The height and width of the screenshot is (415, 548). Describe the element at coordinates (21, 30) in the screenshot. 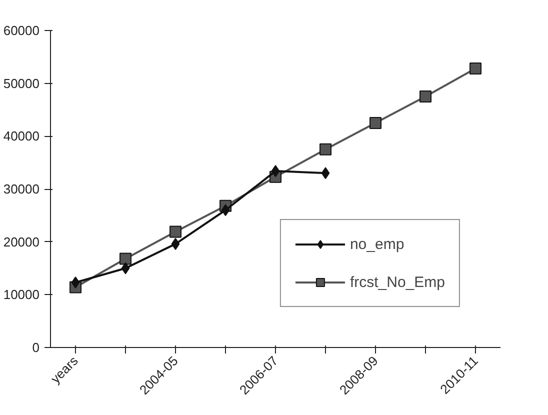

I see `y-tick-label: 60000` at that location.